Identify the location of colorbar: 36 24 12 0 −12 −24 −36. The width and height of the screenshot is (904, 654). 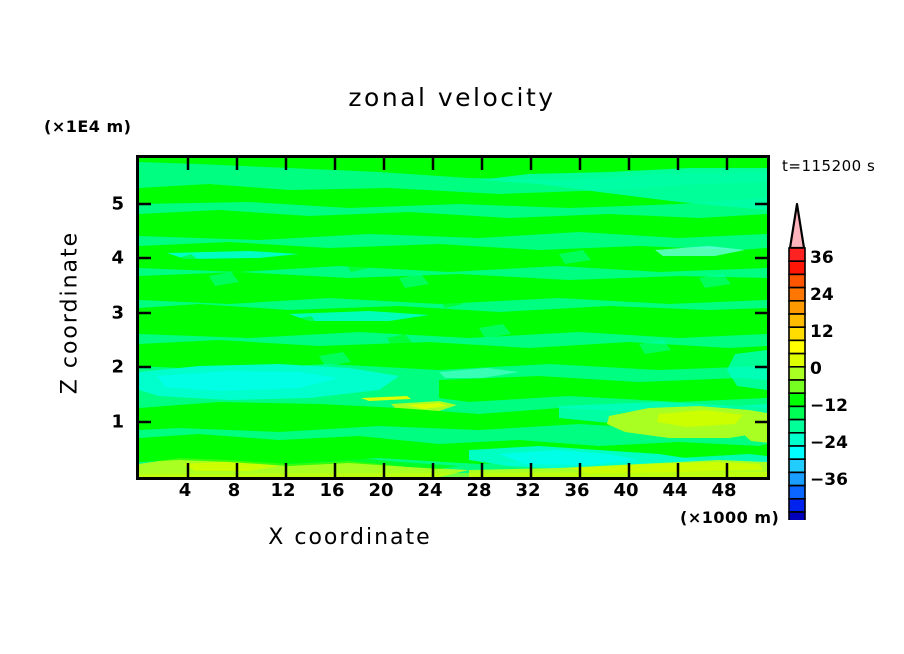
(812, 407).